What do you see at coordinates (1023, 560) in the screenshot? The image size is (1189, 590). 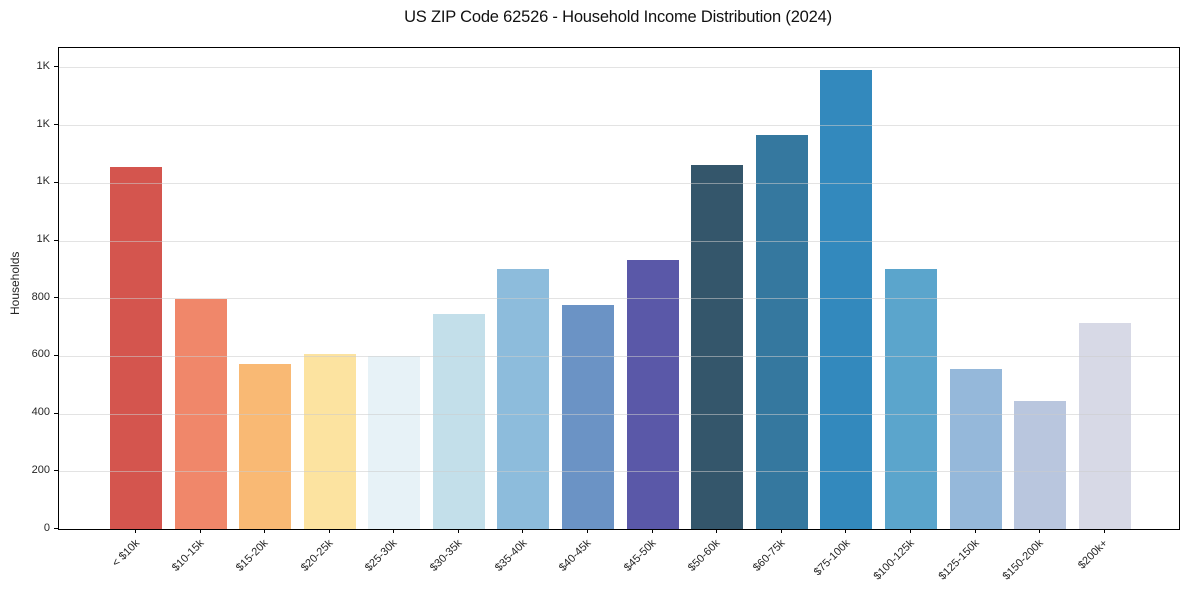 I see `x-tick-label: $150-200k` at bounding box center [1023, 560].